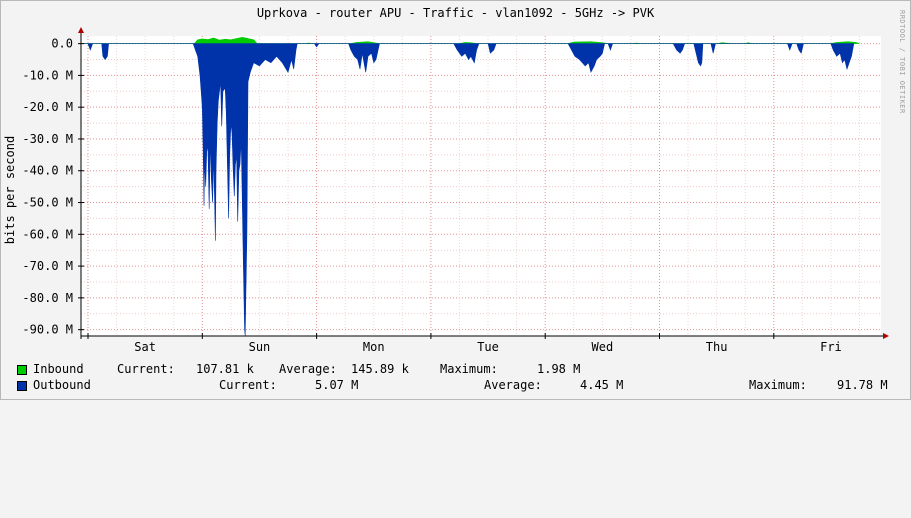  Describe the element at coordinates (260, 347) in the screenshot. I see `x-tick-label: Sun` at that location.